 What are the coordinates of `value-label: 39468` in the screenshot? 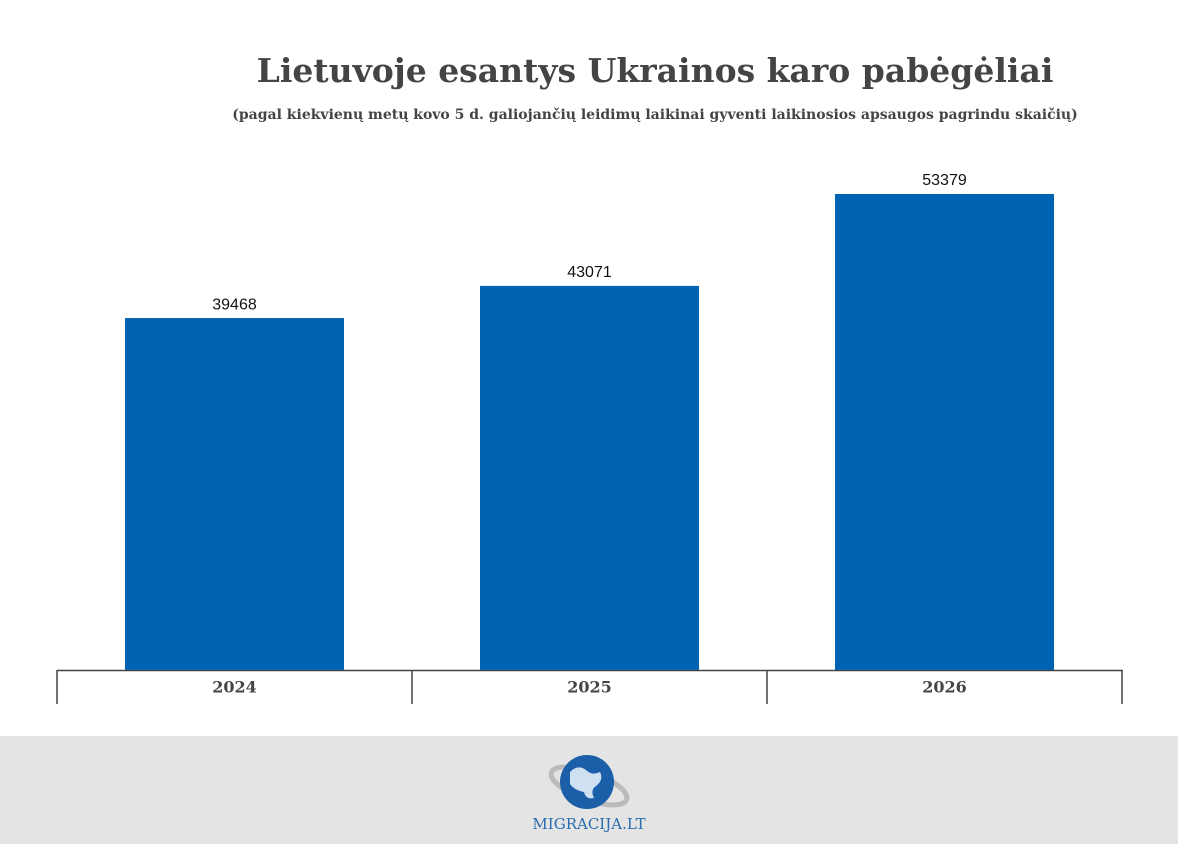 It's located at (234, 304).